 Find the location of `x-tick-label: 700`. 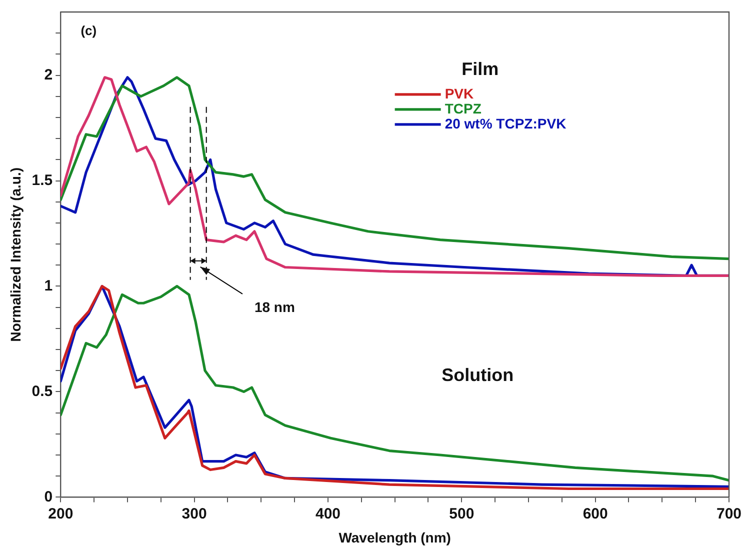

x-tick-label: 700 is located at coordinates (729, 513).